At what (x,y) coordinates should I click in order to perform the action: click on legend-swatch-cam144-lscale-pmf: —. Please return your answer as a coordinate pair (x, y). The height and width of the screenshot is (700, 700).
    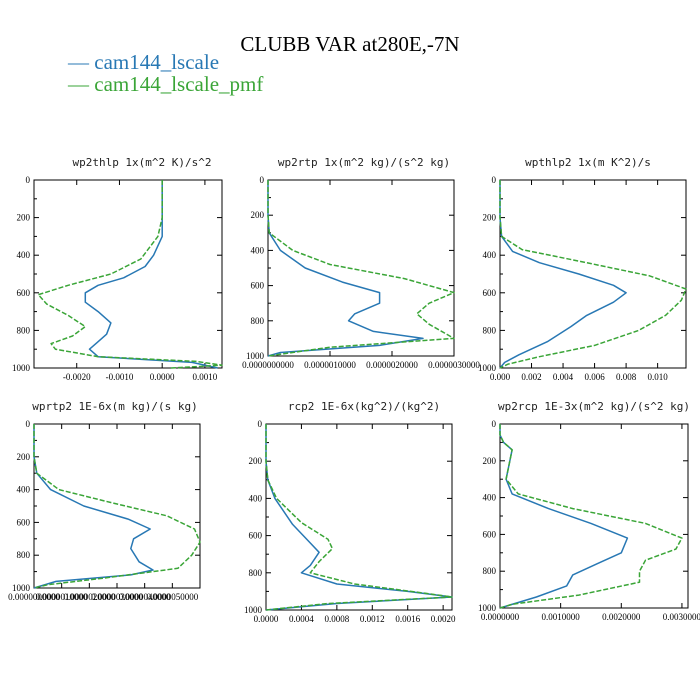
    Looking at the image, I should click on (81, 84).